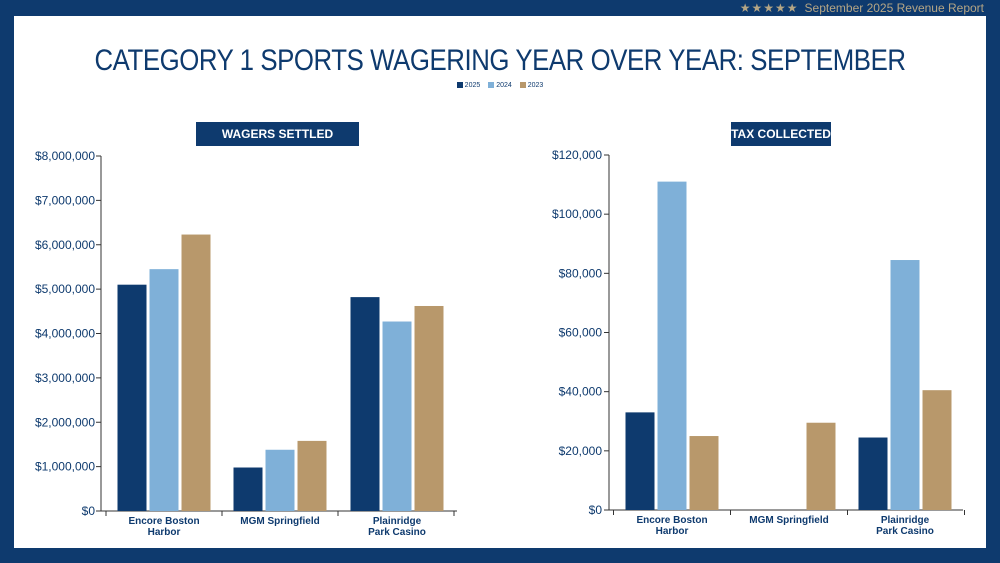 The height and width of the screenshot is (563, 1000). Describe the element at coordinates (163, 521) in the screenshot. I see `wagers-category-label: Encore Boston` at that location.